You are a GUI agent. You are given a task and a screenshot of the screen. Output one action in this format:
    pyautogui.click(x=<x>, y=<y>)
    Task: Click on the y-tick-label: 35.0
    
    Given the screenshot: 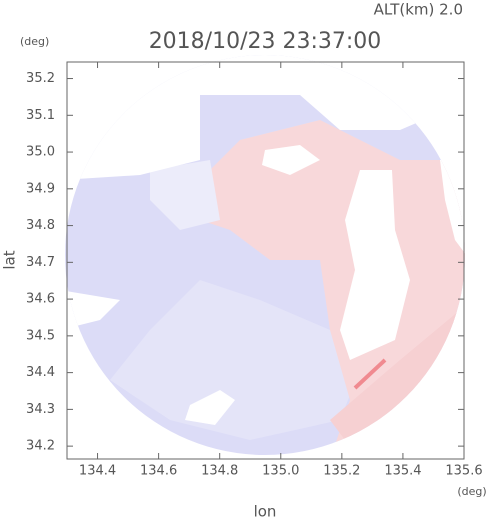 What is the action you would take?
    pyautogui.click(x=40, y=152)
    